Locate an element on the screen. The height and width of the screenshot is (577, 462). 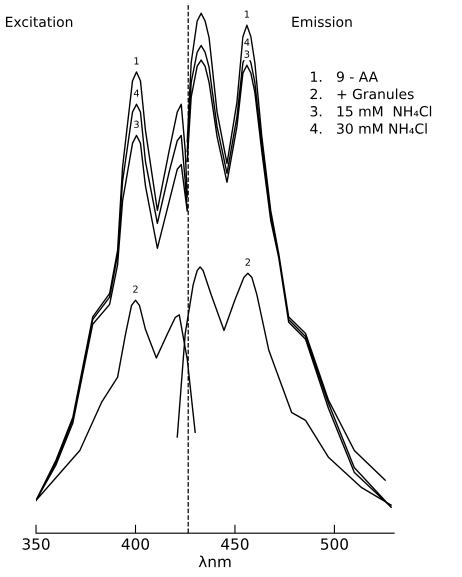
annotation: 1. 9 - AA is located at coordinates (344, 76).